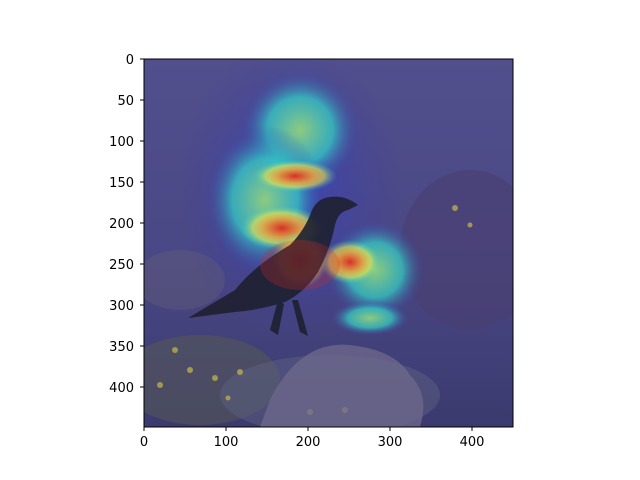 The height and width of the screenshot is (480, 640). I want to click on y-tick: 100, so click(126, 142).